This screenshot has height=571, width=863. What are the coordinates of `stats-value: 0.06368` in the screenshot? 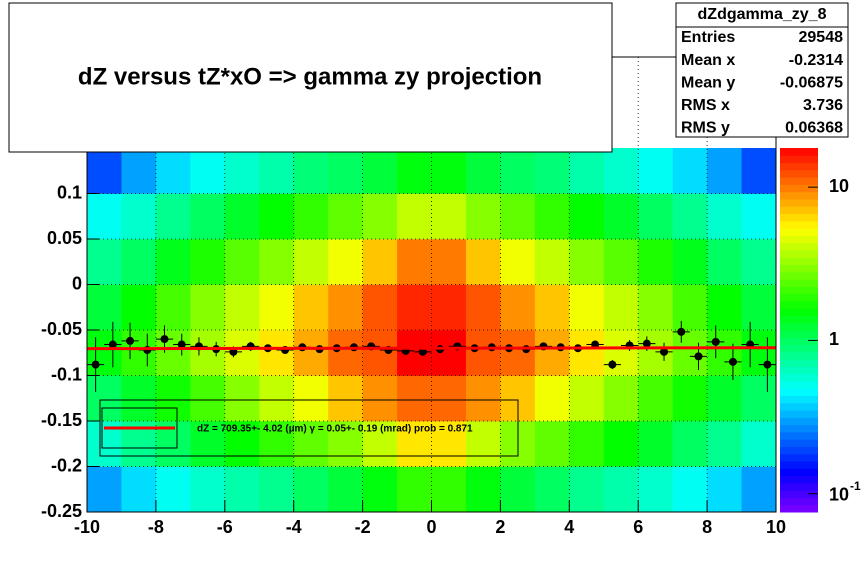 It's located at (814, 128).